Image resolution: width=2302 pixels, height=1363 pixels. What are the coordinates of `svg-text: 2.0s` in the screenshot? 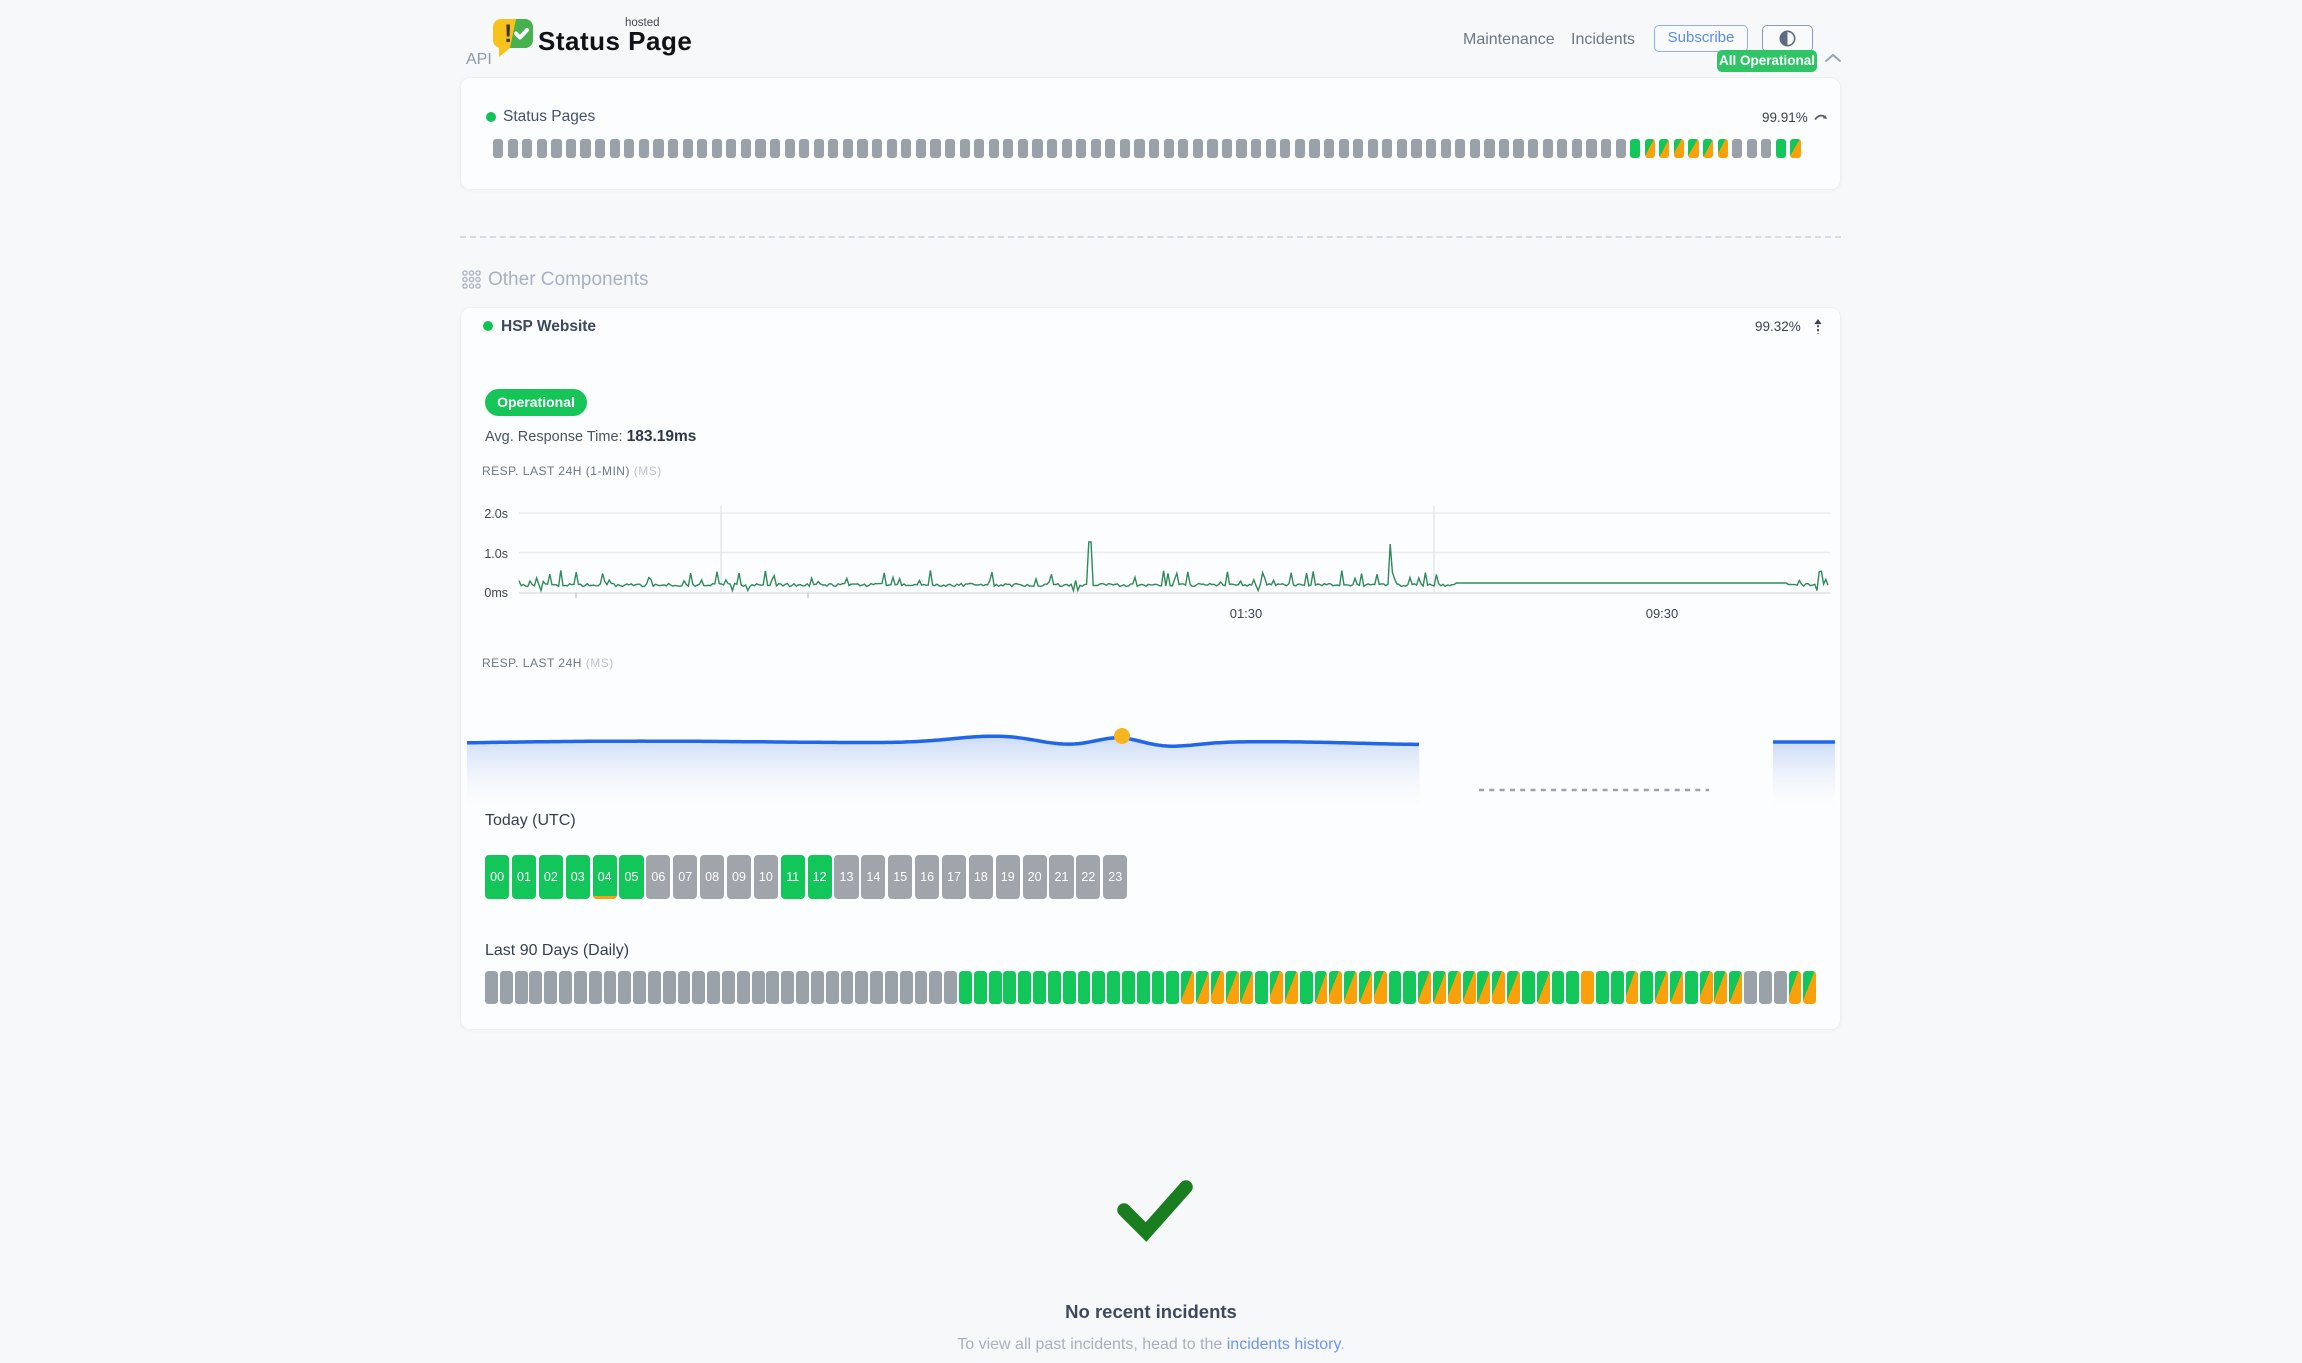 It's located at (496, 514).